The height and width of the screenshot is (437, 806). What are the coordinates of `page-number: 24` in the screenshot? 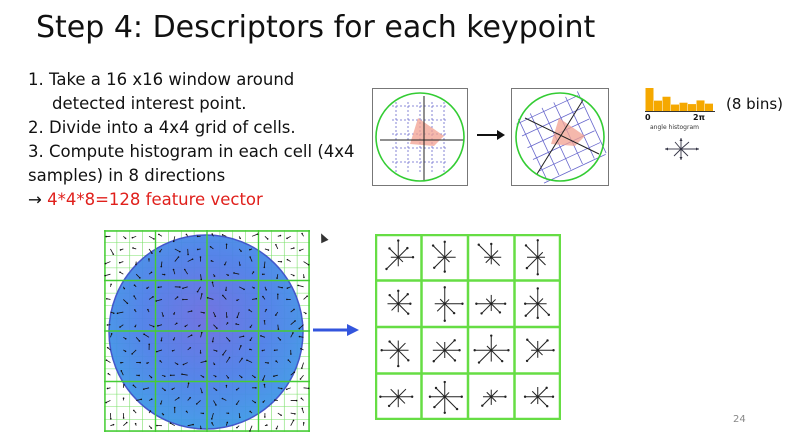 It's located at (739, 419).